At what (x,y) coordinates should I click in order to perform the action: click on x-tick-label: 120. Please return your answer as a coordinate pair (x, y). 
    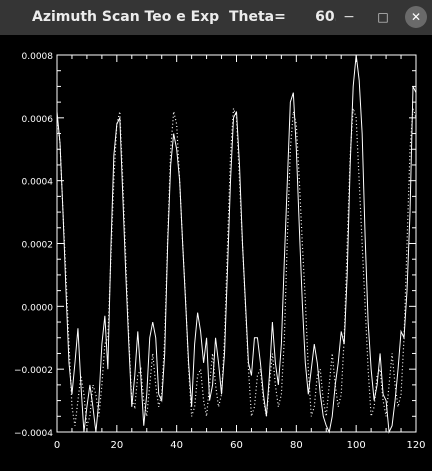
    Looking at the image, I should click on (415, 445).